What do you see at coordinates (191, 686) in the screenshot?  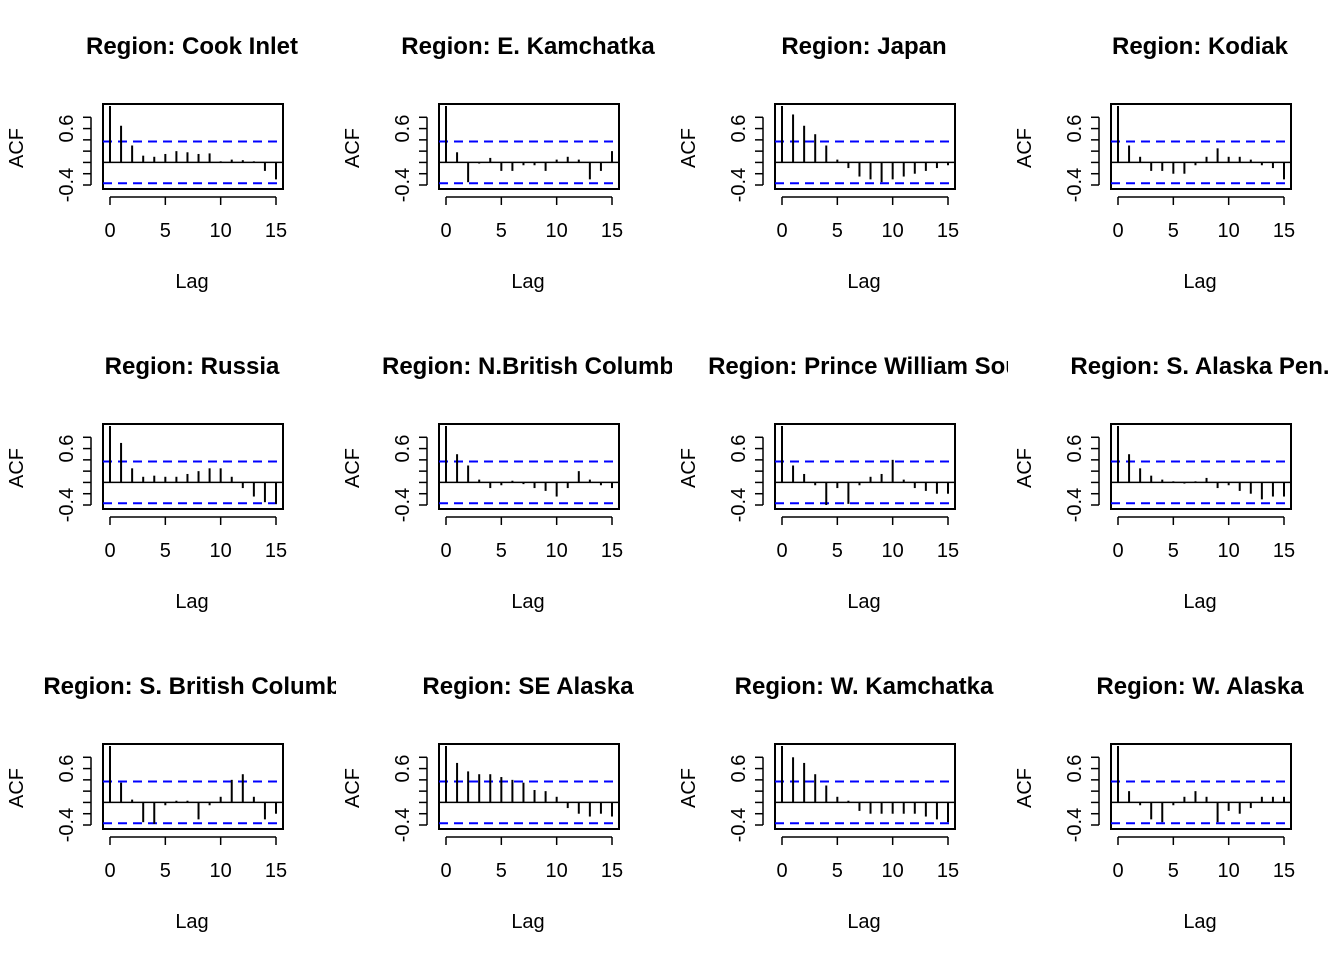 I see `panel-title: Region: S. British Columb` at bounding box center [191, 686].